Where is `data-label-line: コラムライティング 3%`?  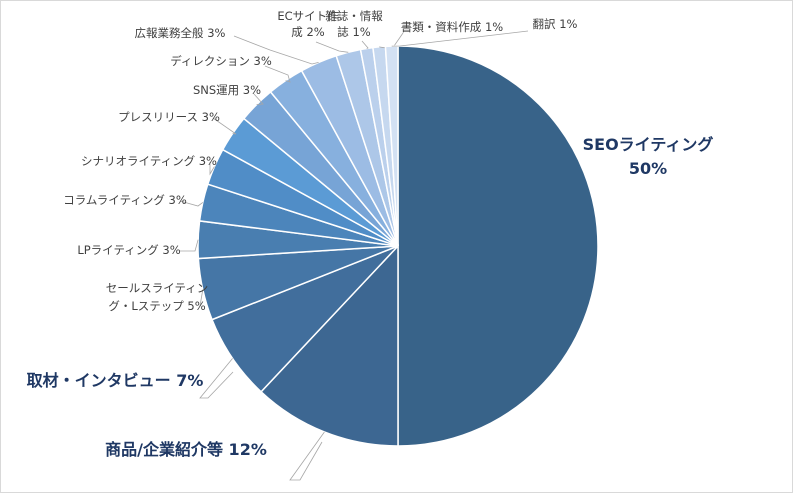
data-label-line: コラムライティング 3% is located at coordinates (125, 200).